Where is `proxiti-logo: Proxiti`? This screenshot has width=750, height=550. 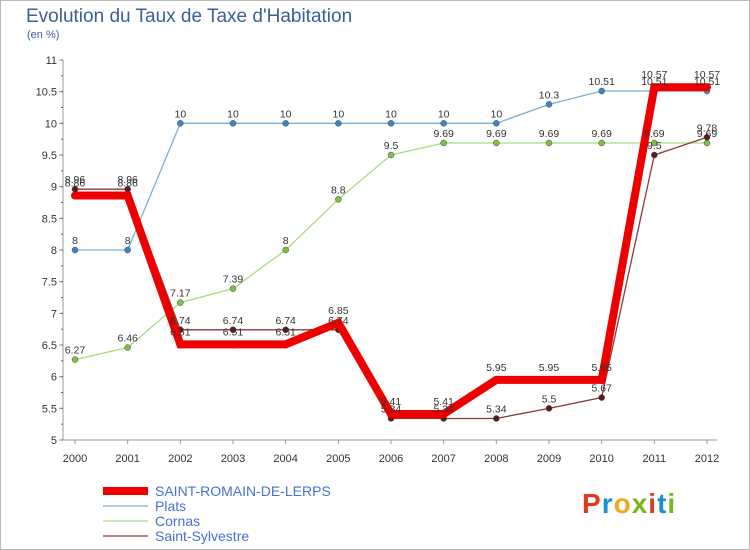
proxiti-logo: Proxiti is located at coordinates (629, 504).